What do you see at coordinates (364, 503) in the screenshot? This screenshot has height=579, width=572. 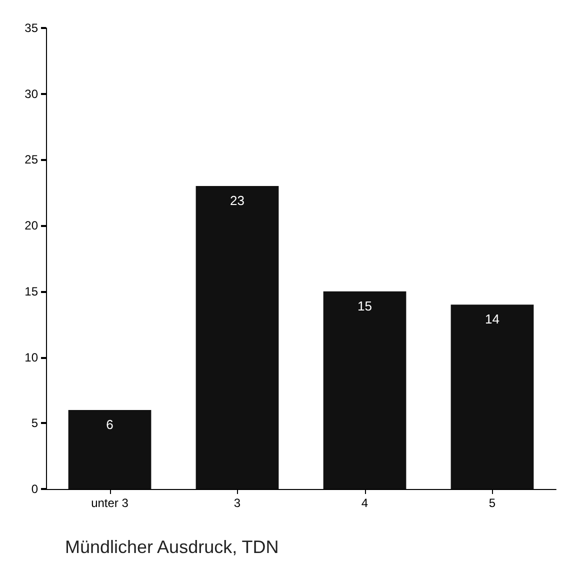 I see `x-tick-label: 4` at bounding box center [364, 503].